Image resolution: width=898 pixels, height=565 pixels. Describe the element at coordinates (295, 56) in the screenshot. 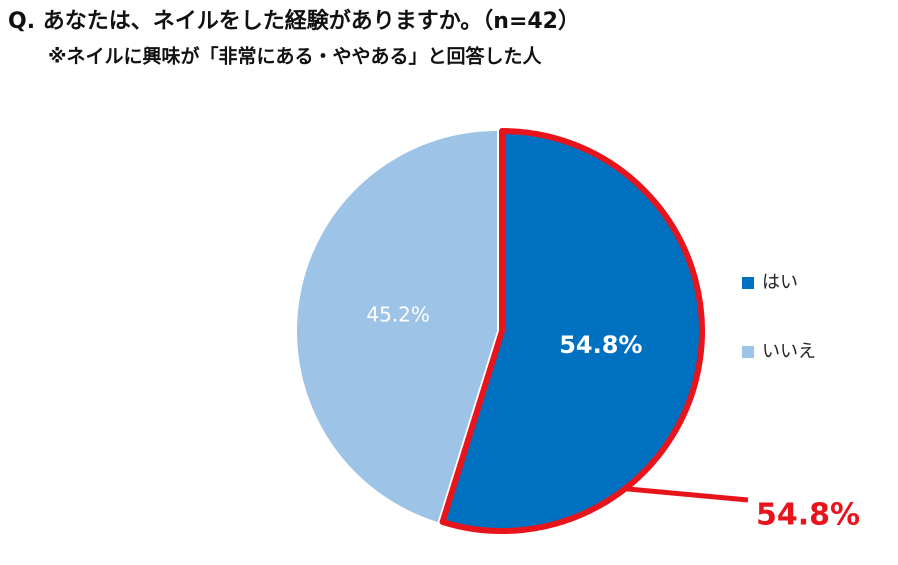

I see `chart-subtitle: ※ネイルに興味が「非常にある・ややある」と回答した人` at that location.